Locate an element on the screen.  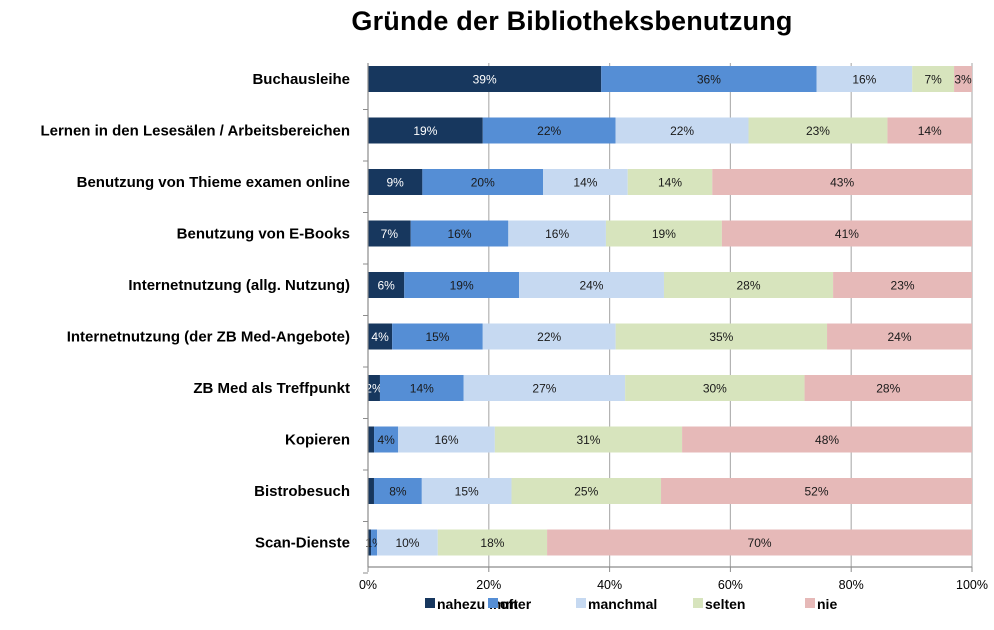
data-label: 39% is located at coordinates (485, 80).